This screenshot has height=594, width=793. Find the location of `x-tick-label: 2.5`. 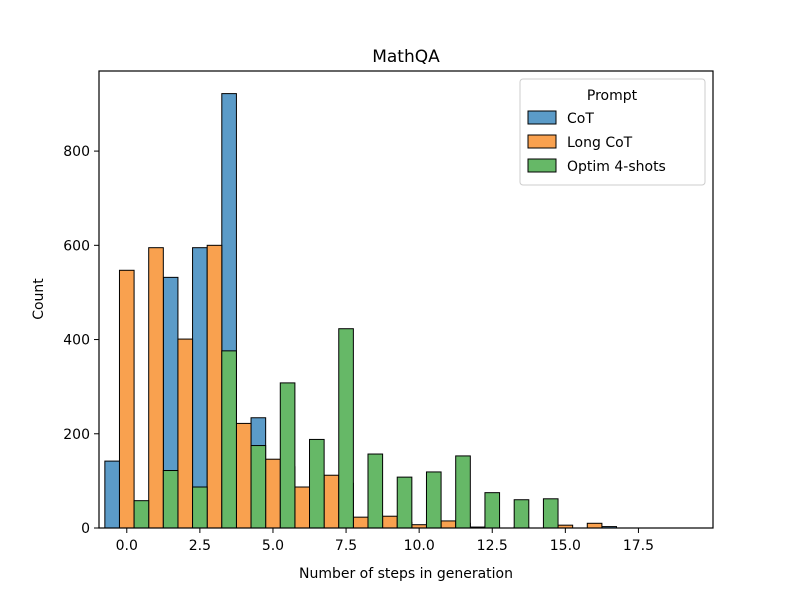

x-tick-label: 2.5 is located at coordinates (200, 546).